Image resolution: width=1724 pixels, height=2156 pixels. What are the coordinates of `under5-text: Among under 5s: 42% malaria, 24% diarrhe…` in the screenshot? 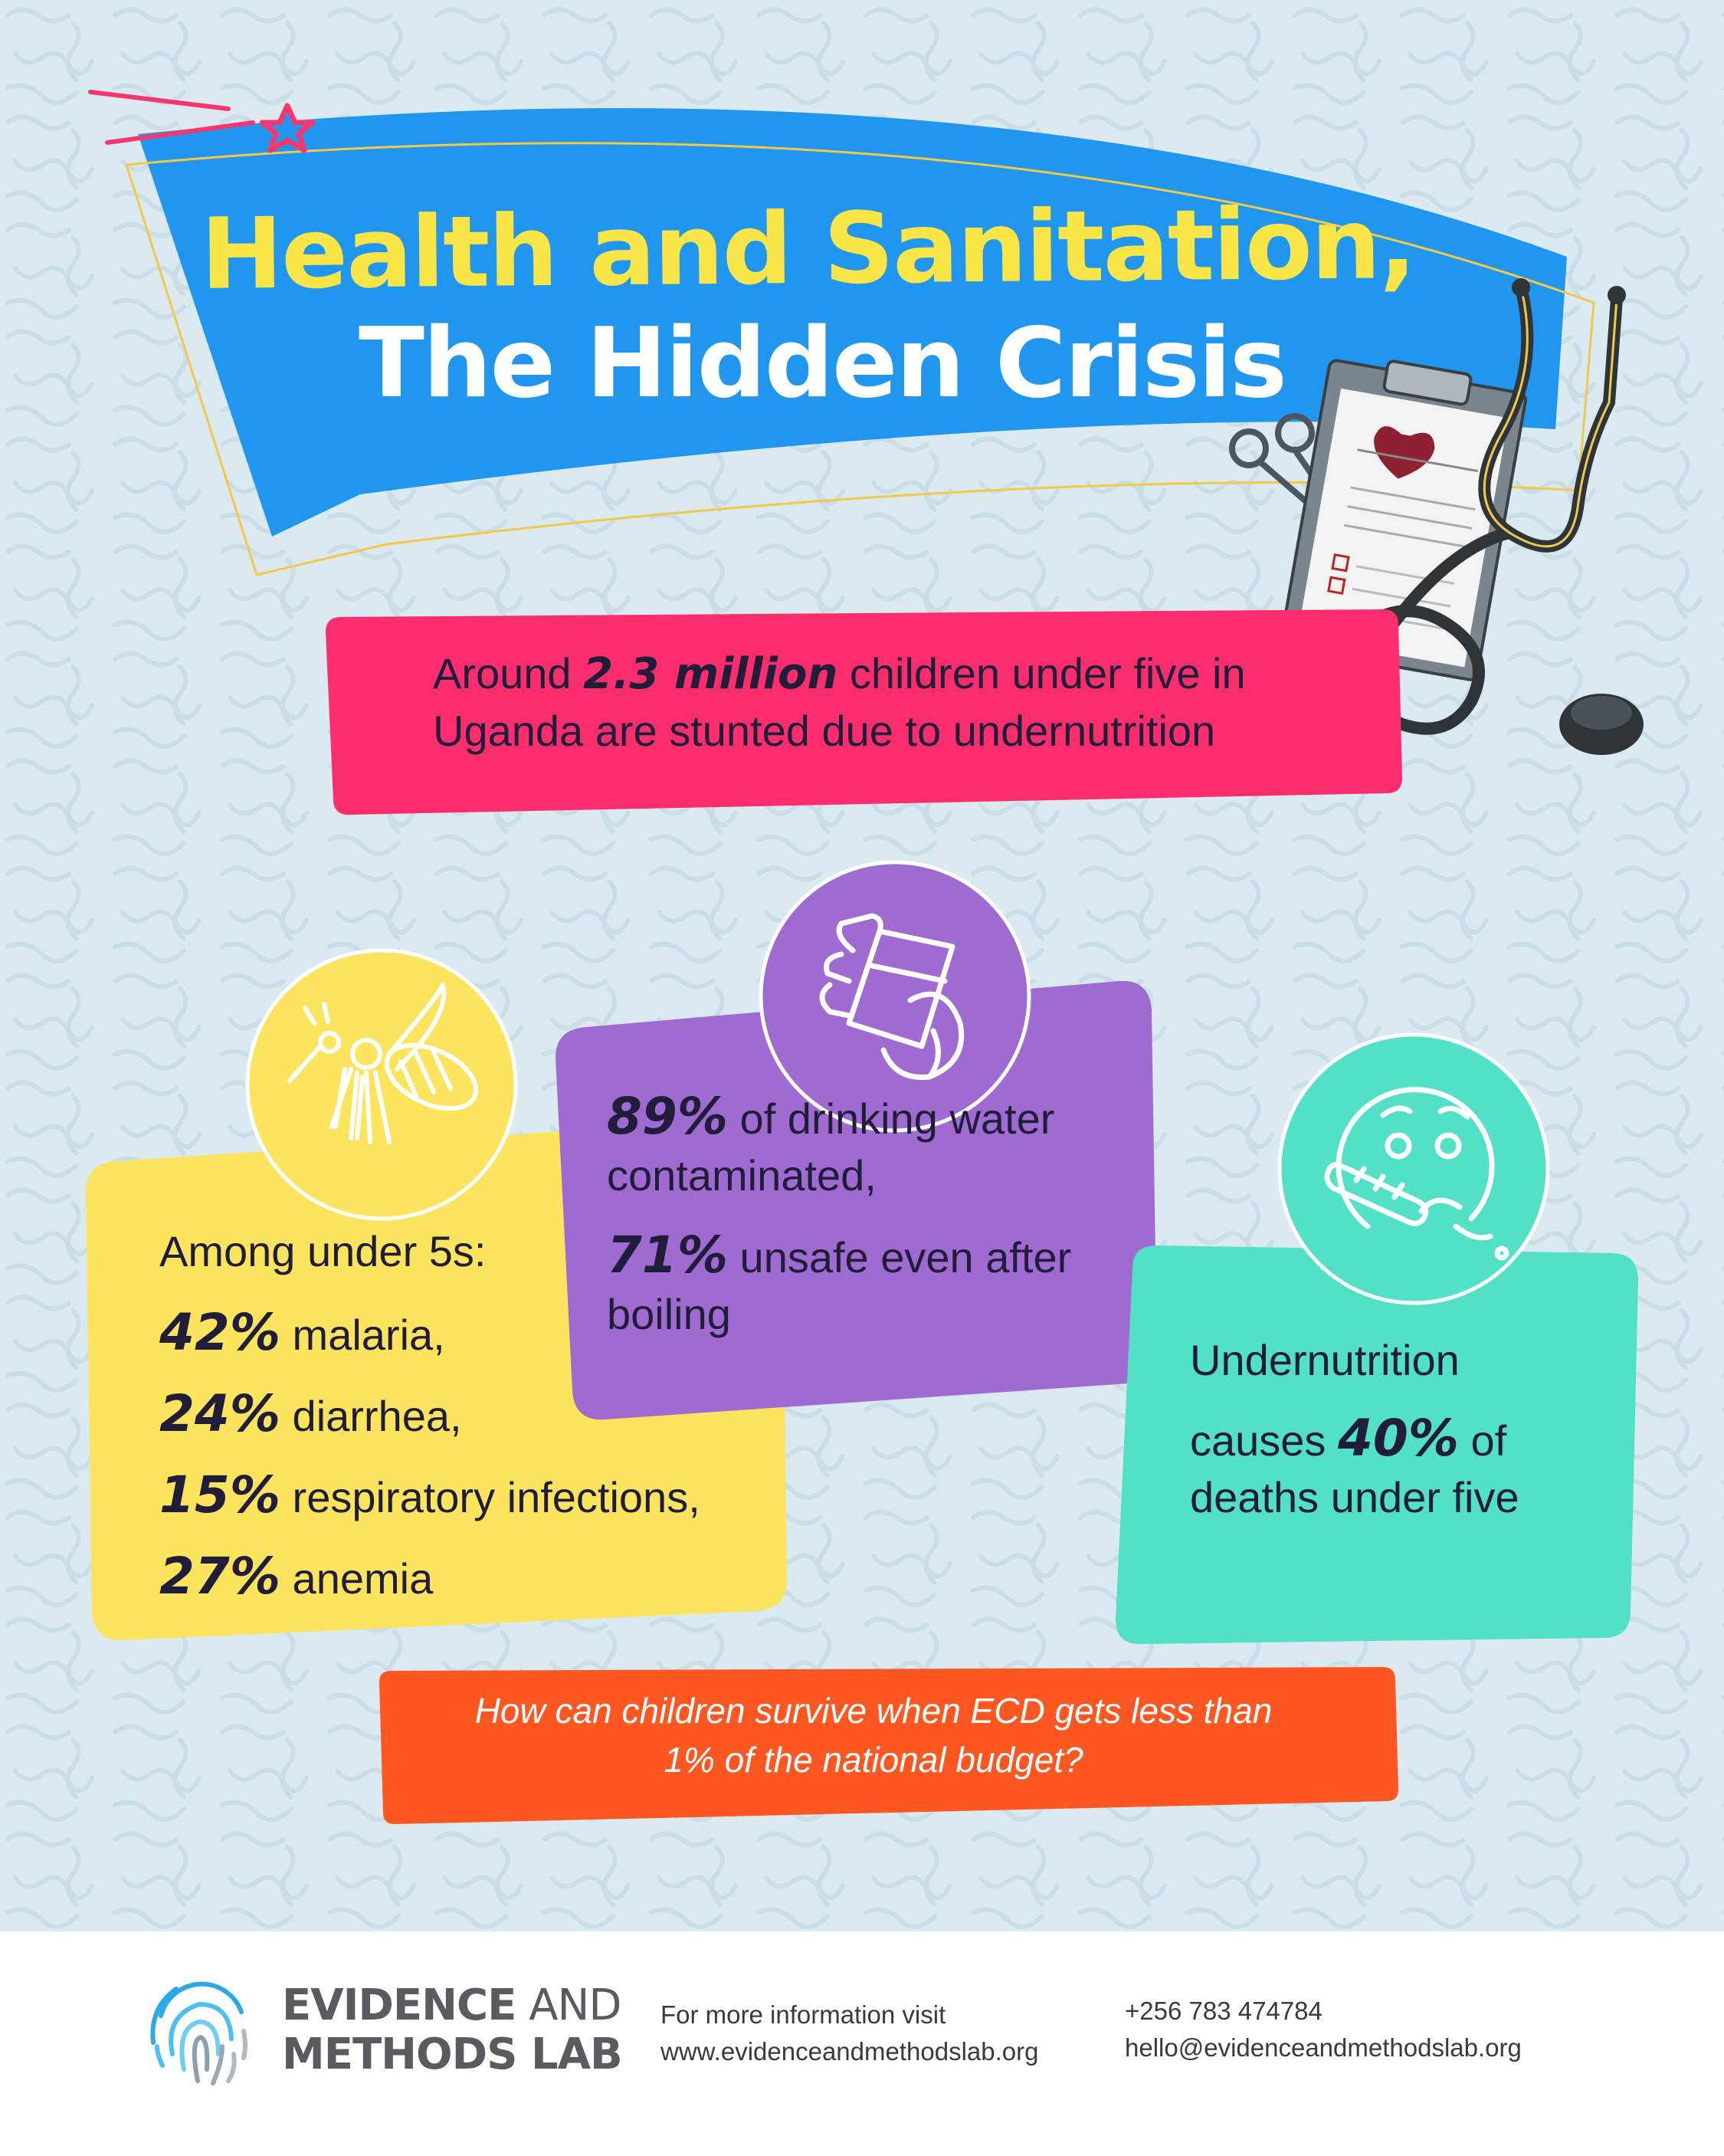 It's located at (481, 1414).